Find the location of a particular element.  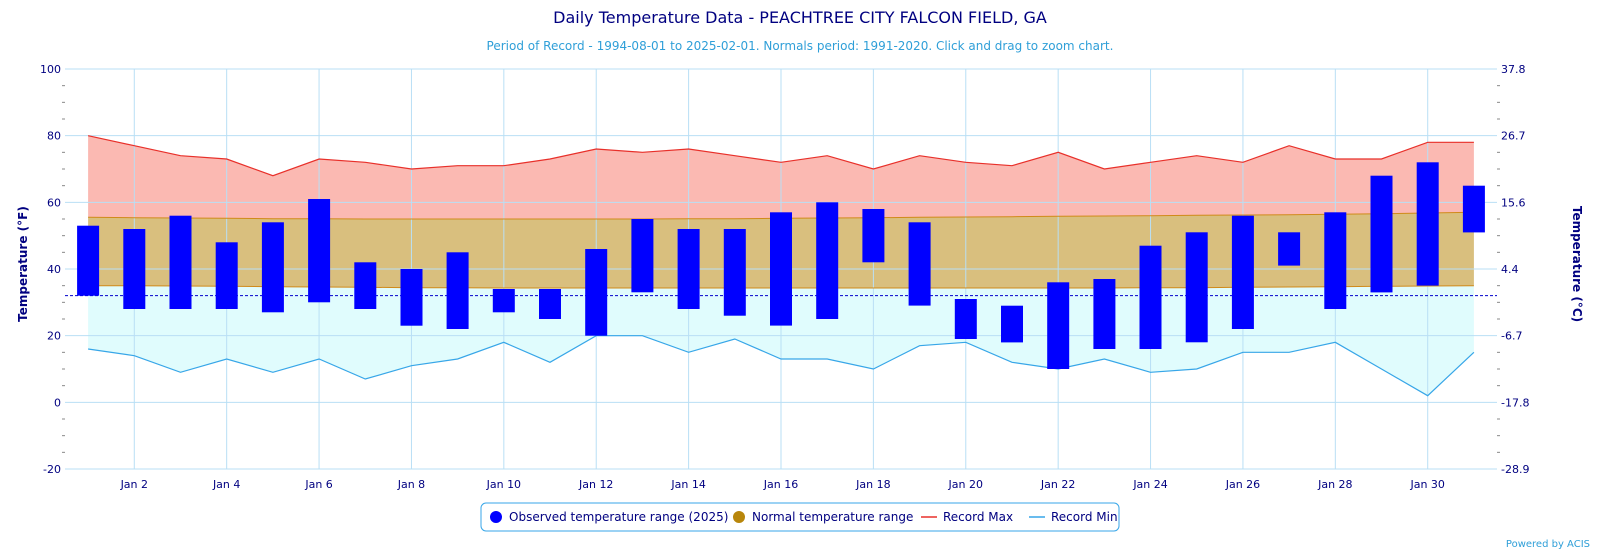

legend-record-min-label: Record Min is located at coordinates (1084, 517).